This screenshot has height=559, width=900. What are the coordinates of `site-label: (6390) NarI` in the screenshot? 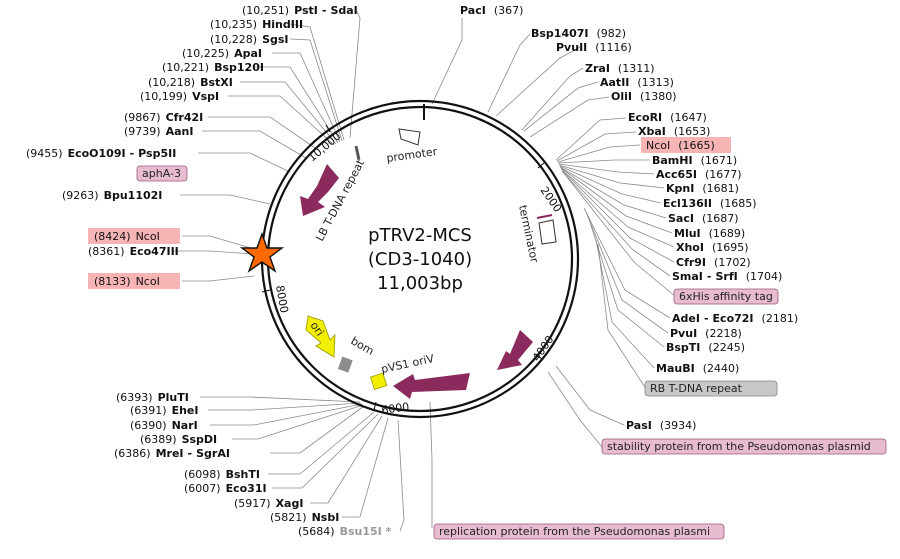 It's located at (164, 425).